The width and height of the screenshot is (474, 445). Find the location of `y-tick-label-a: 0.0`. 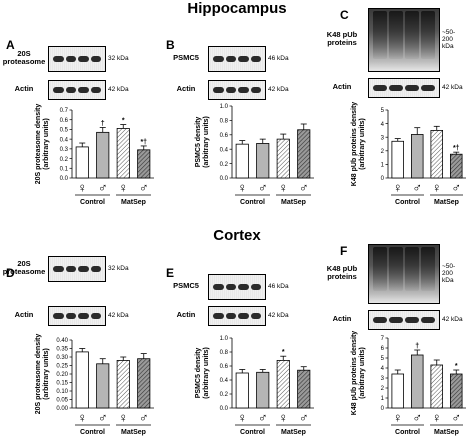

y-tick-label-a: 0.0 is located at coordinates (64, 179).